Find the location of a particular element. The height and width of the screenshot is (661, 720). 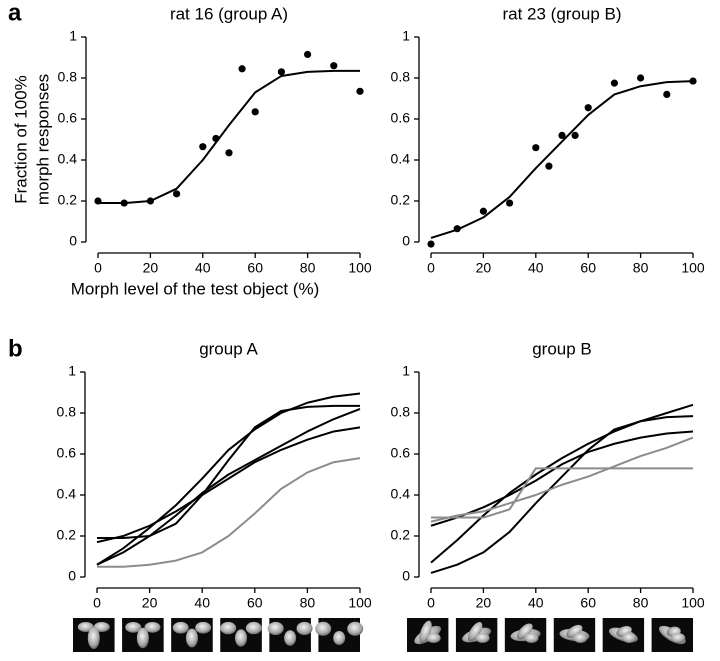

panel-label: b is located at coordinates (15, 348).